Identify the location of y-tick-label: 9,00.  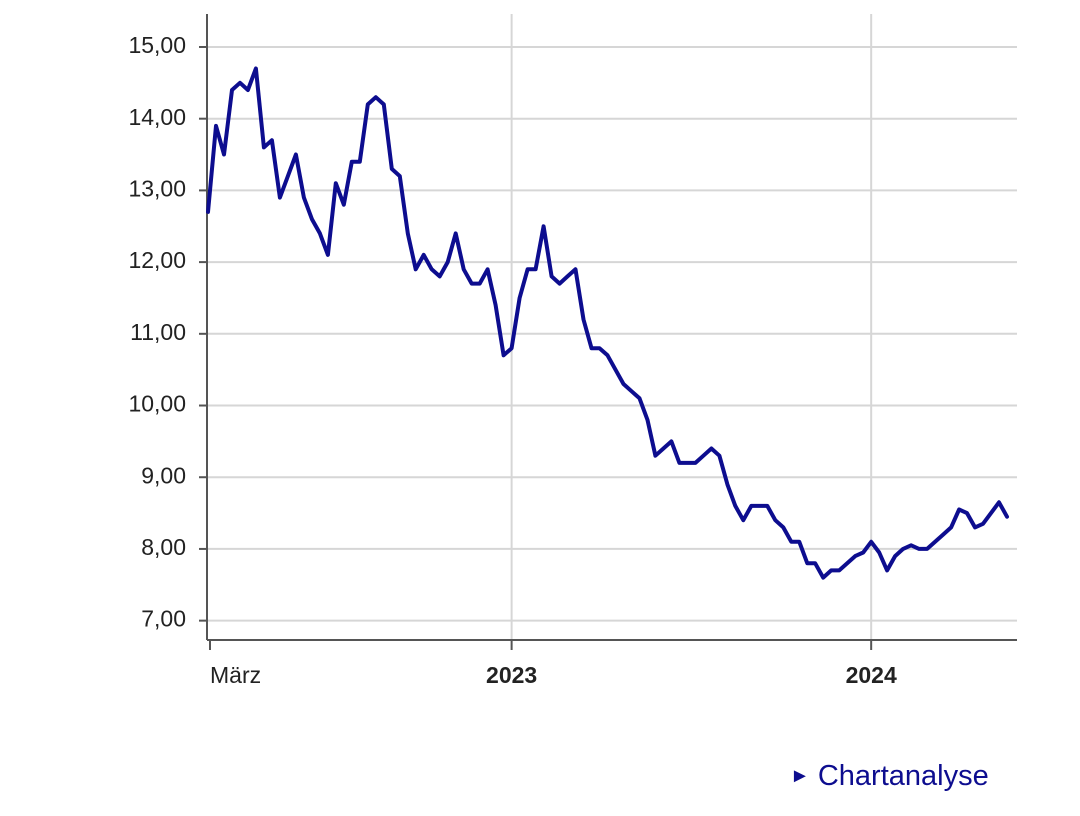
(163, 475).